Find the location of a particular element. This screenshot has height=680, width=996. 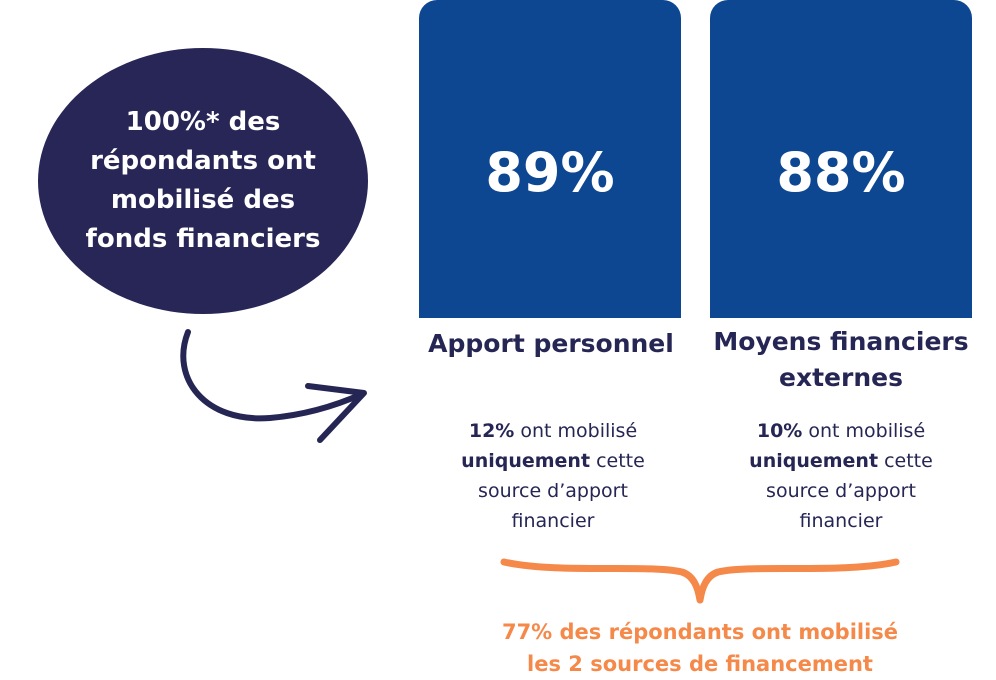

detail-pct: 12% is located at coordinates (491, 431).